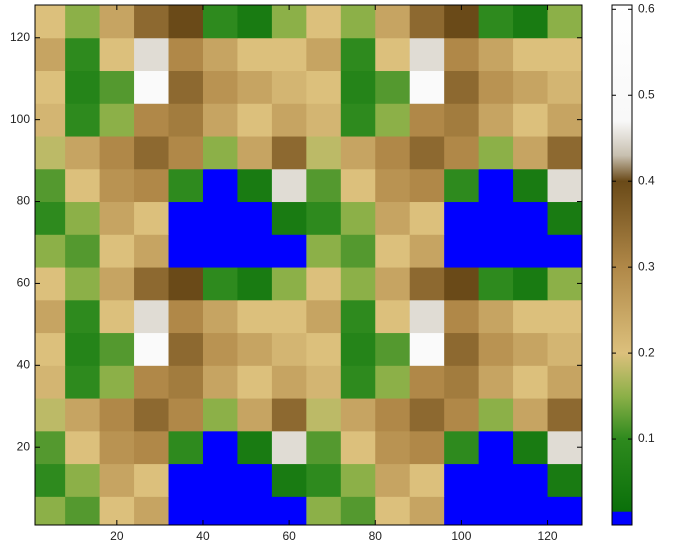 This screenshot has height=552, width=690. I want to click on colorbar-tick-label: 0.6, so click(646, 8).